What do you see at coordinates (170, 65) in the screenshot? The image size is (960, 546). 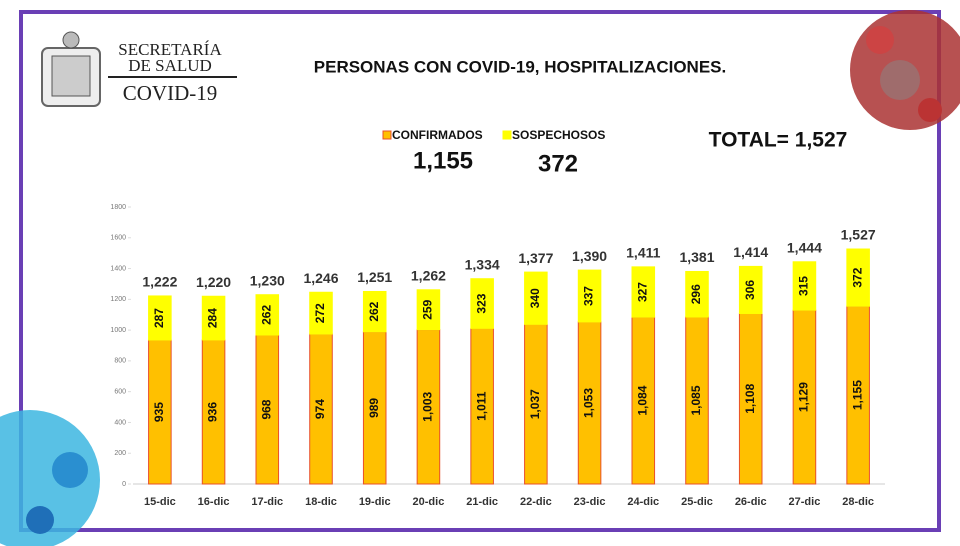 I see `agency-line: DE SALUD` at bounding box center [170, 65].